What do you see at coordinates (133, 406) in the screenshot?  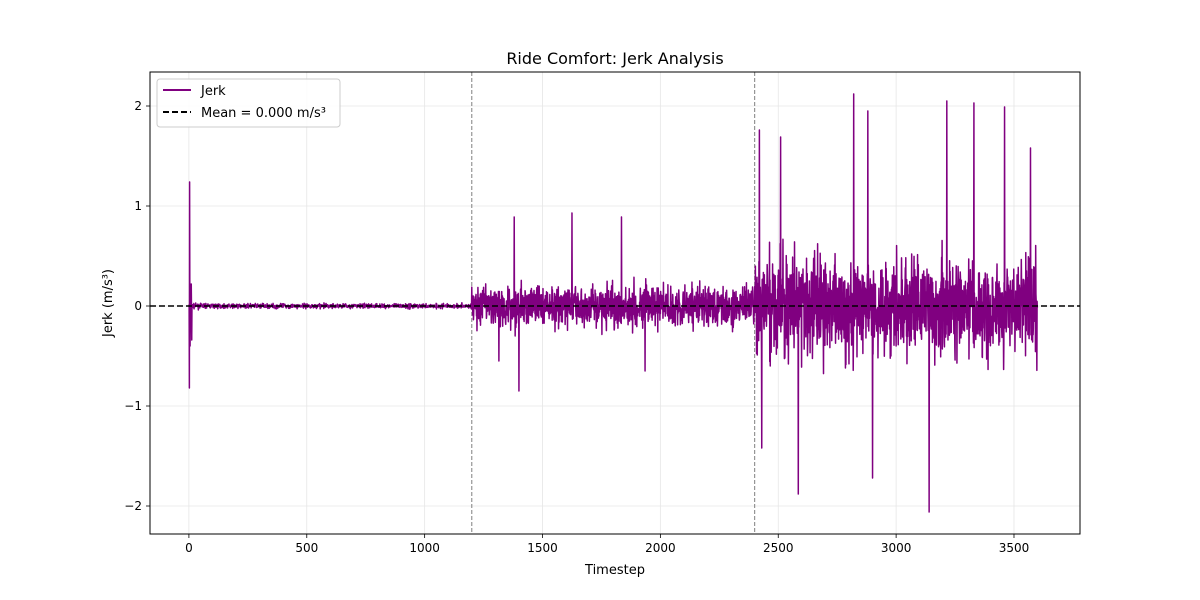 I see `y-tick-label: −1` at bounding box center [133, 406].